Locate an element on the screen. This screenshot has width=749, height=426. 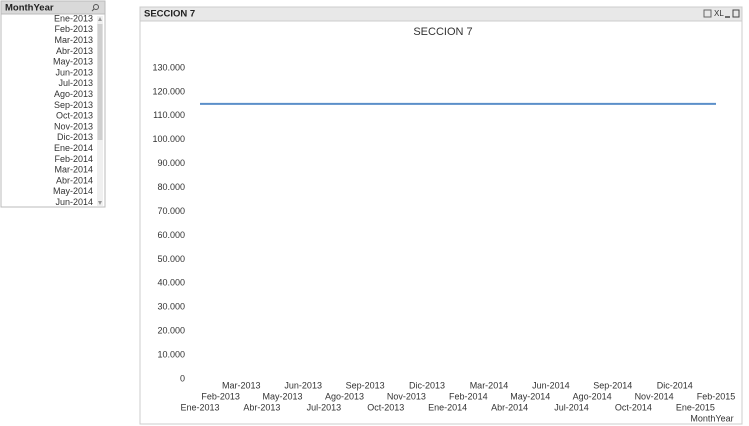
listbox-item: Jul-2013 is located at coordinates (75, 83).